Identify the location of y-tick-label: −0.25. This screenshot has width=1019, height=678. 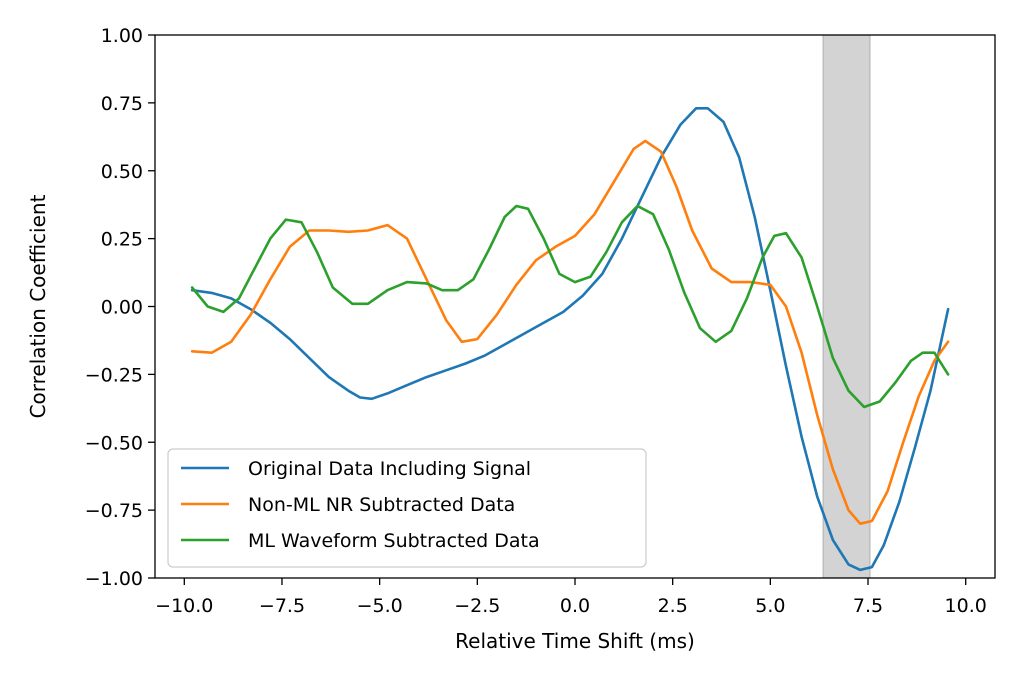
(114, 375).